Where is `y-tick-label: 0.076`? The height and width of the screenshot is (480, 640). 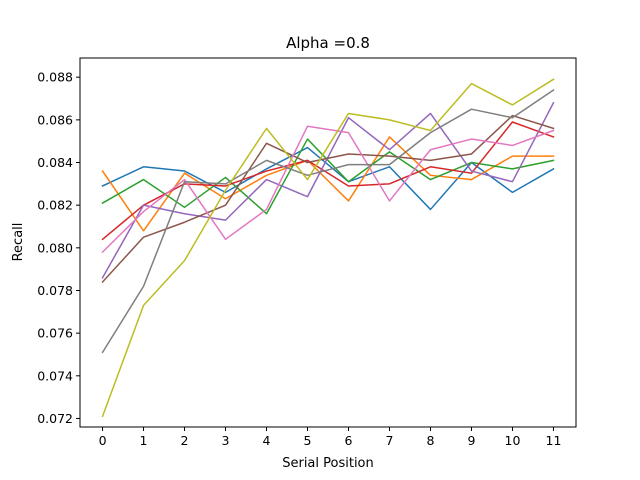 y-tick-label: 0.076 is located at coordinates (55, 333).